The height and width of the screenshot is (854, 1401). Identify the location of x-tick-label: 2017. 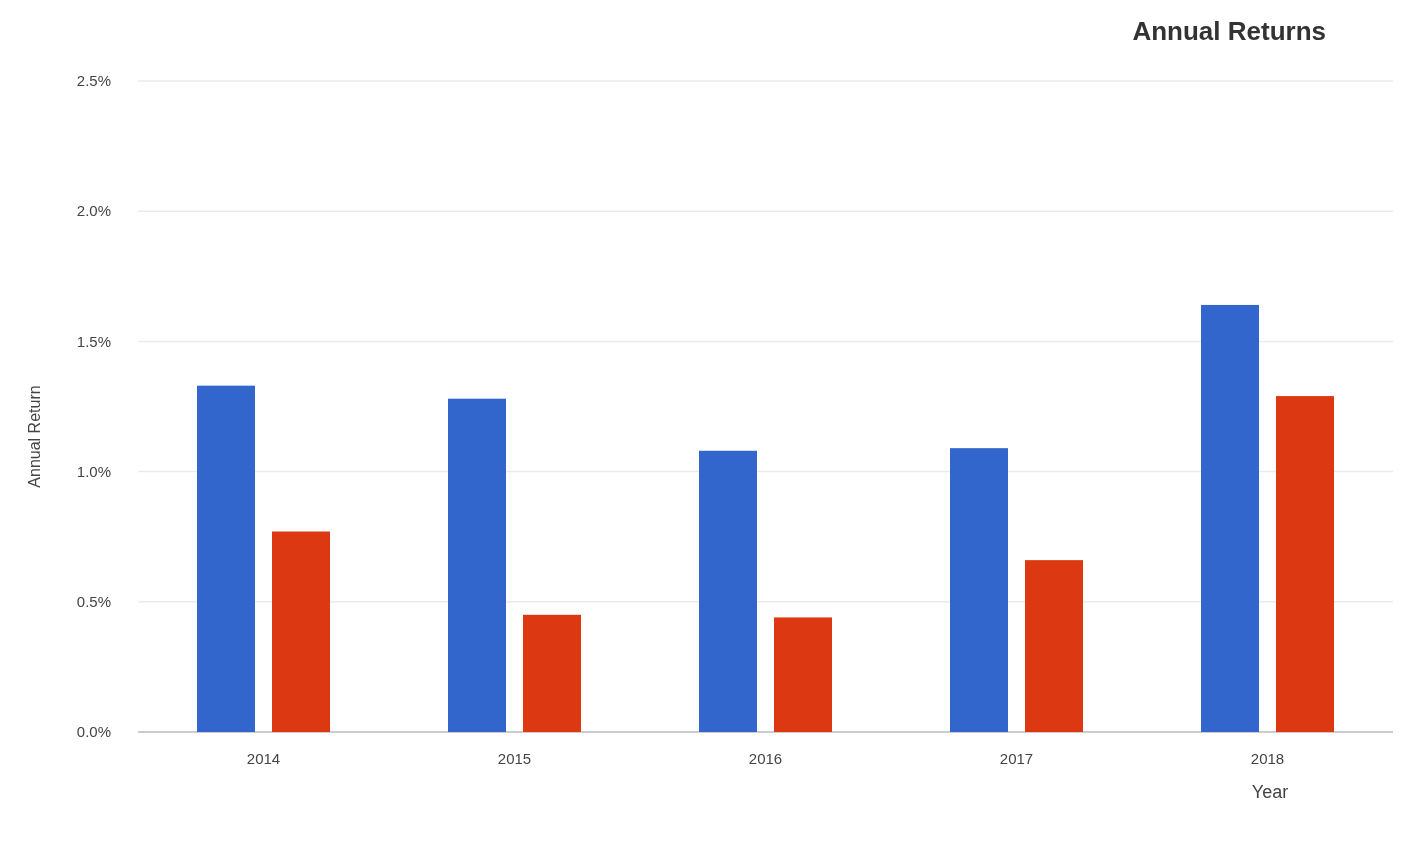
(1016, 758).